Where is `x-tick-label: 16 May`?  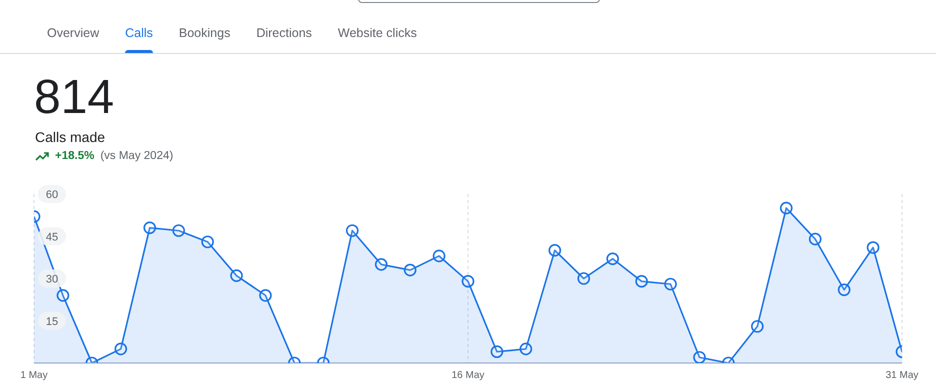 x-tick-label: 16 May is located at coordinates (468, 376).